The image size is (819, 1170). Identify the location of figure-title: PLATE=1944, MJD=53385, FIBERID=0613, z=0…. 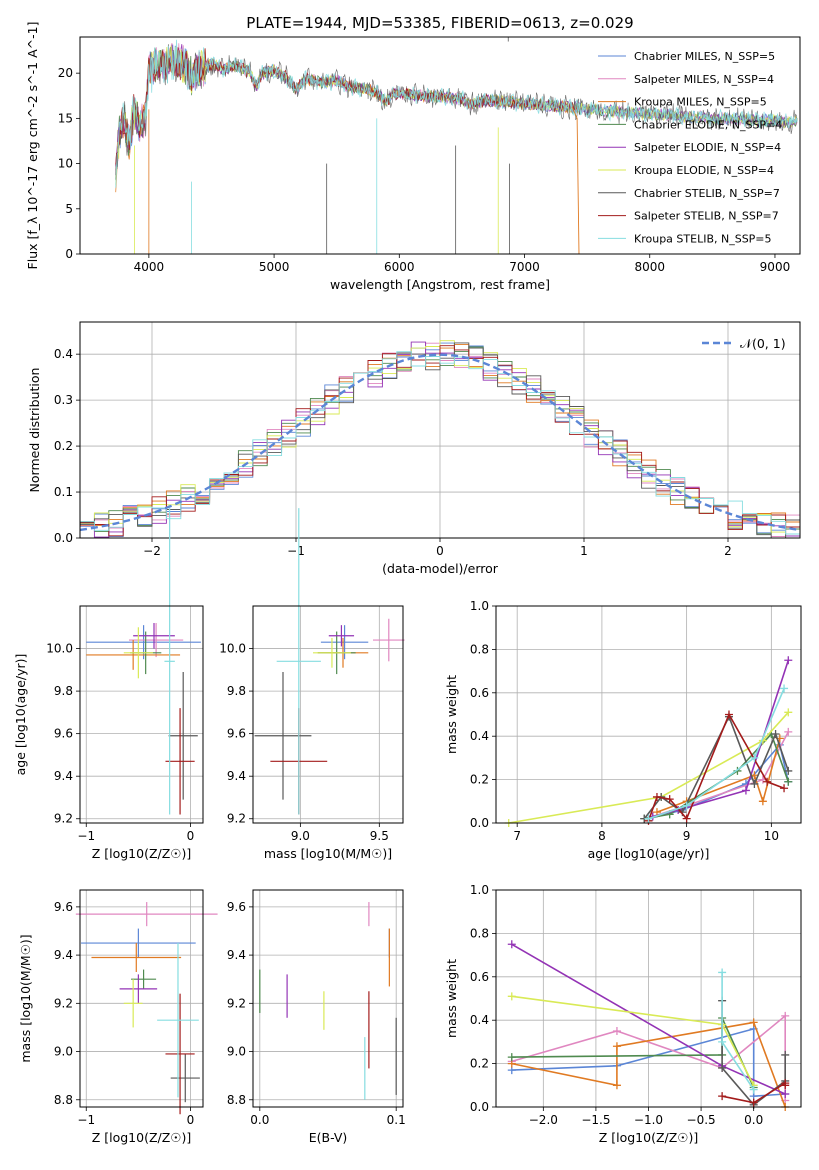
(439, 23).